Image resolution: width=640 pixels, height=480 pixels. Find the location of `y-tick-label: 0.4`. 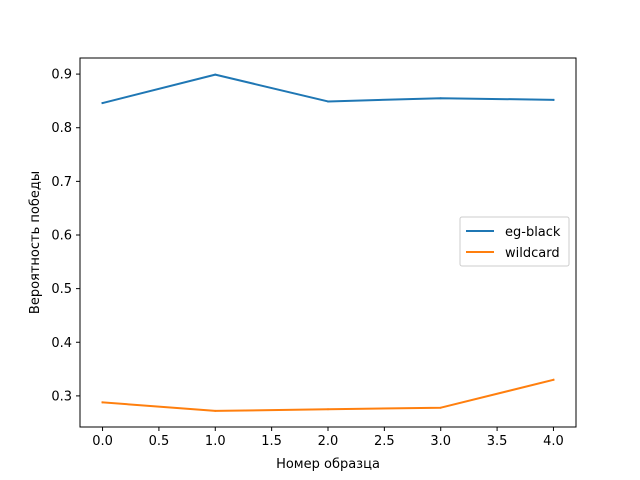

y-tick-label: 0.4 is located at coordinates (61, 343).